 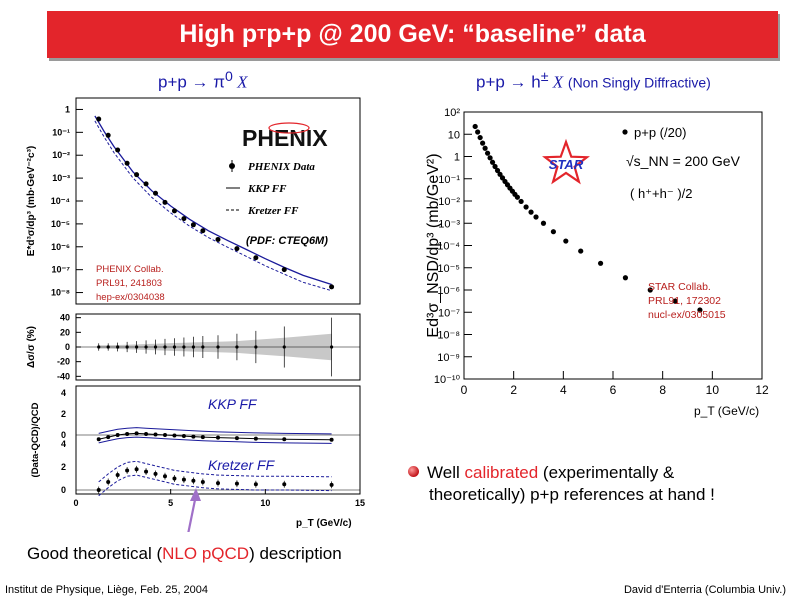 What do you see at coordinates (215, 431) in the screenshot?
I see `kkp-upper-band` at bounding box center [215, 431].